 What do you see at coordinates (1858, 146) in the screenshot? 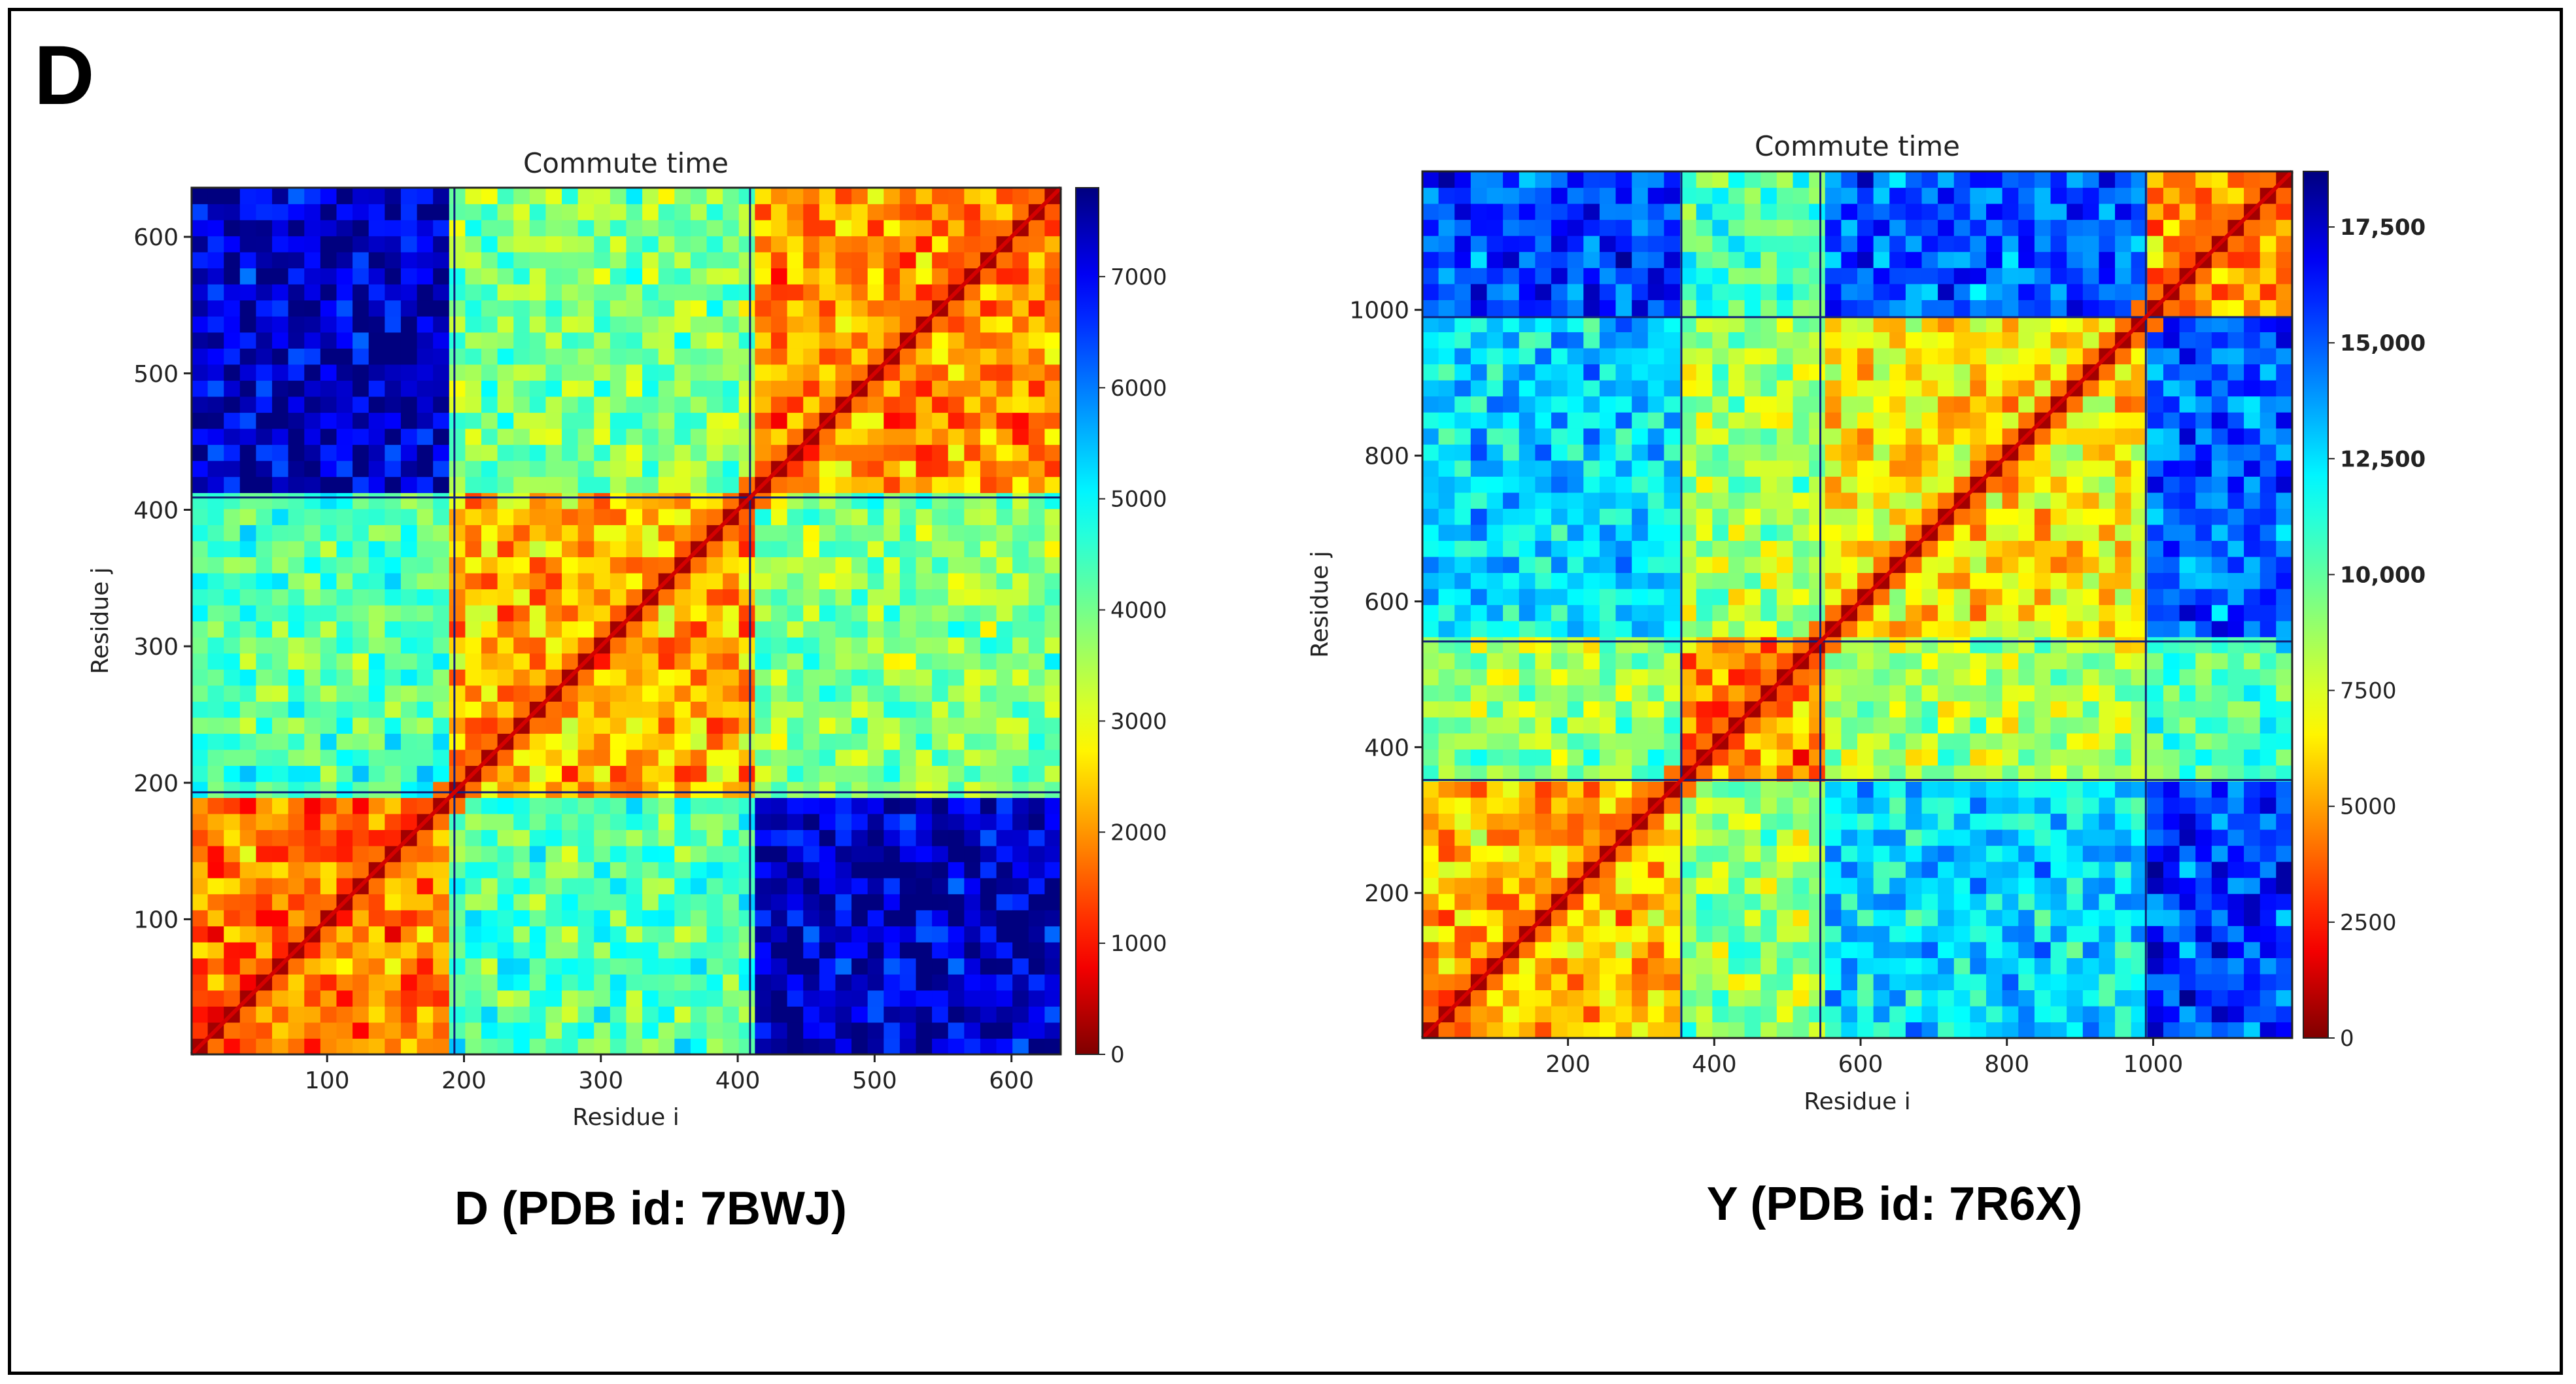
I see `chart-title: Commute time` at bounding box center [1858, 146].